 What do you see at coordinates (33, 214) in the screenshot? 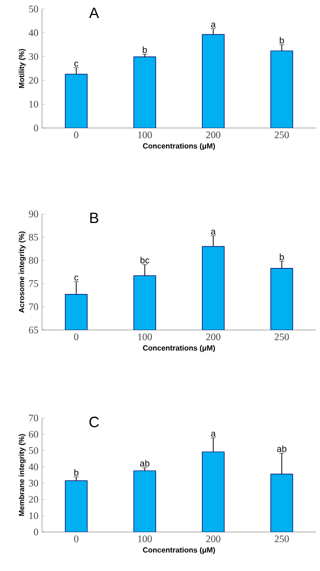
I see `y-tick-label: 90` at bounding box center [33, 214].